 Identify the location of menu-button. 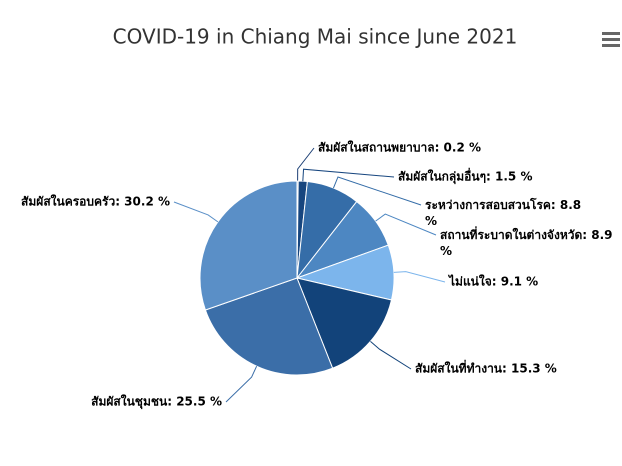
(611, 39).